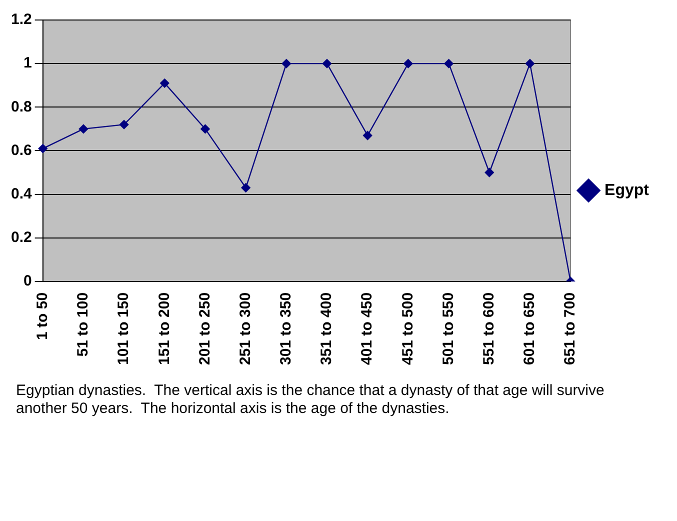  What do you see at coordinates (21, 150) in the screenshot?
I see `y-tick-label: 0.6` at bounding box center [21, 150].